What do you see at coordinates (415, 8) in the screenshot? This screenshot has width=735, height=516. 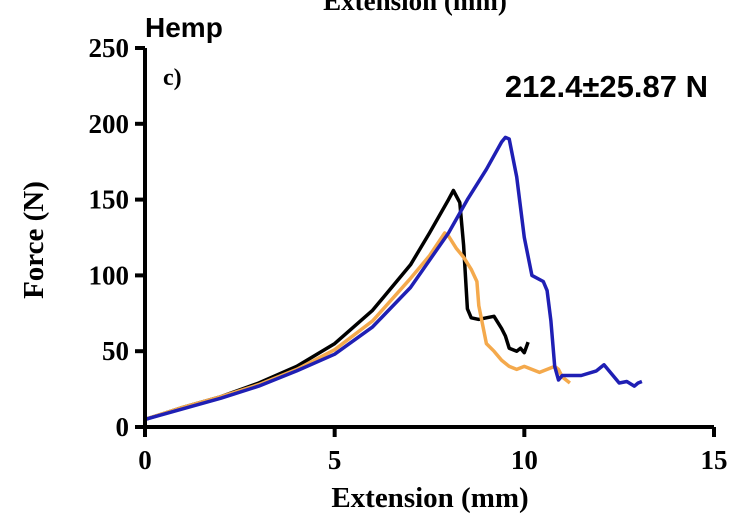 I see `top-cropped-label: Extension (mm)` at bounding box center [415, 8].